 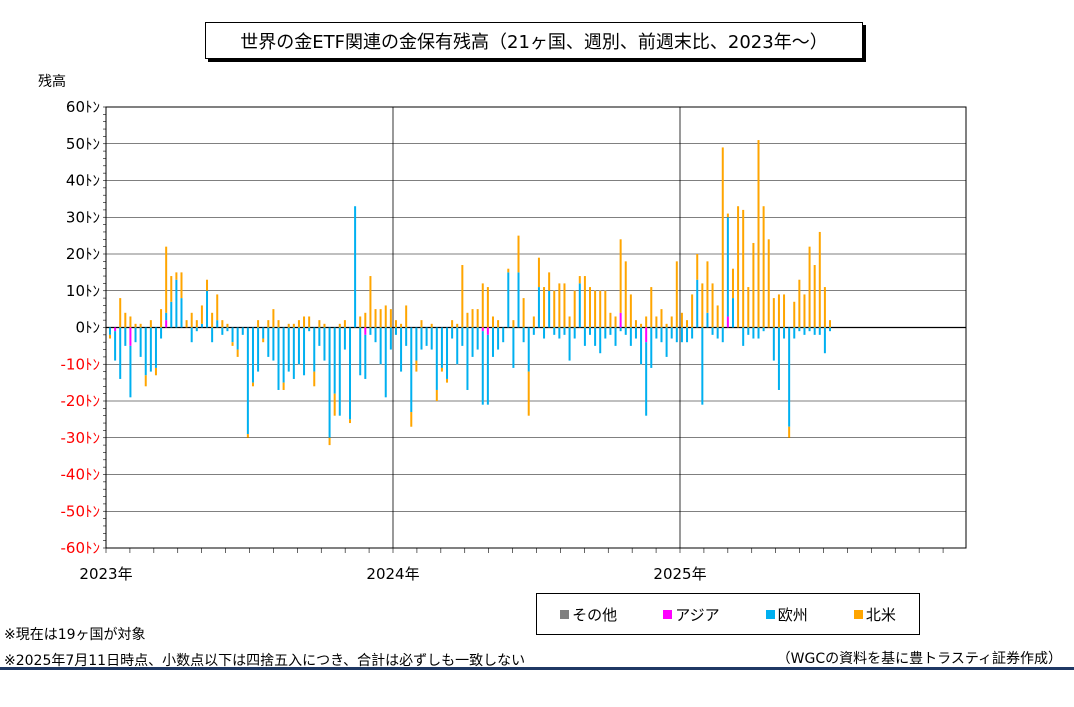 I want to click on legend-label-other: その他, so click(x=595, y=614).